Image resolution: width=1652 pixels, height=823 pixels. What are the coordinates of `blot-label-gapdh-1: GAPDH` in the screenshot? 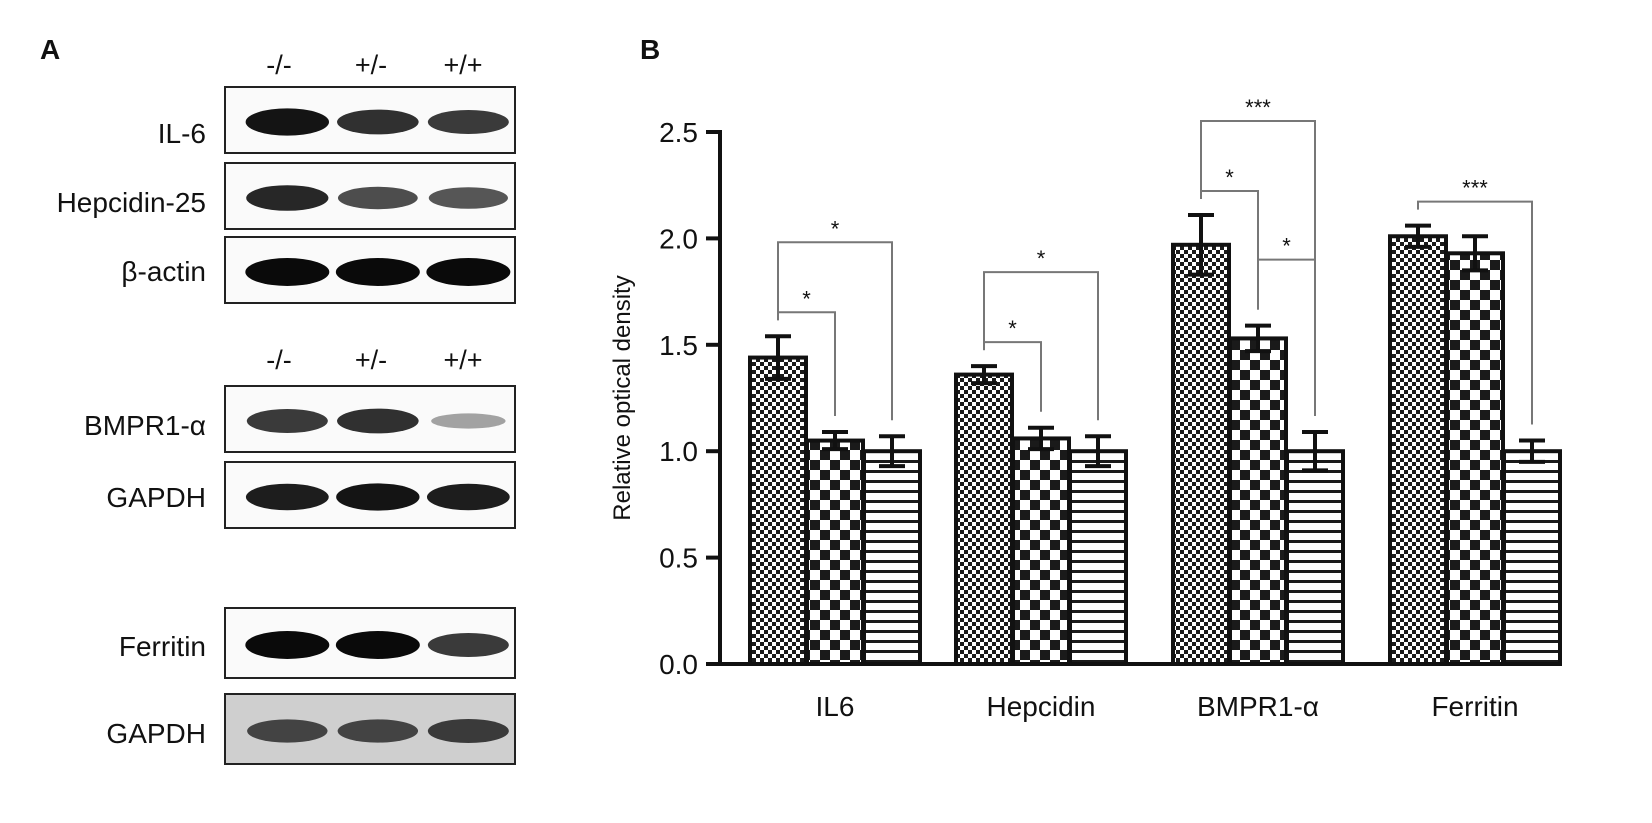 It's located at (156, 497).